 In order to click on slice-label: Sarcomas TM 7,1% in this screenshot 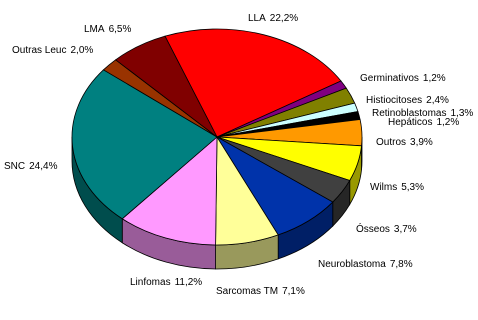, I will do `click(260, 291)`.